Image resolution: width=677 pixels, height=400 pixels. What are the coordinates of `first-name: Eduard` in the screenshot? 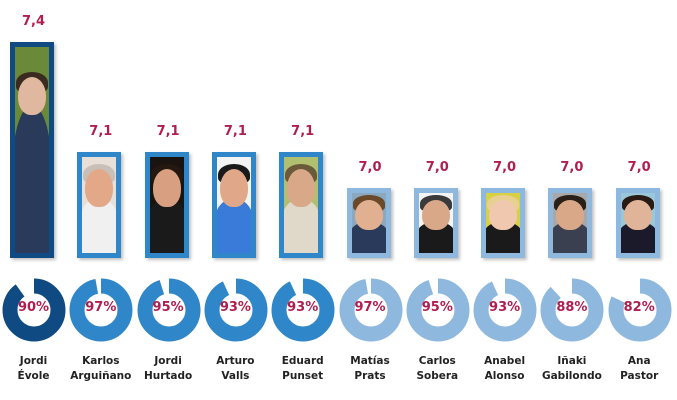 It's located at (302, 361).